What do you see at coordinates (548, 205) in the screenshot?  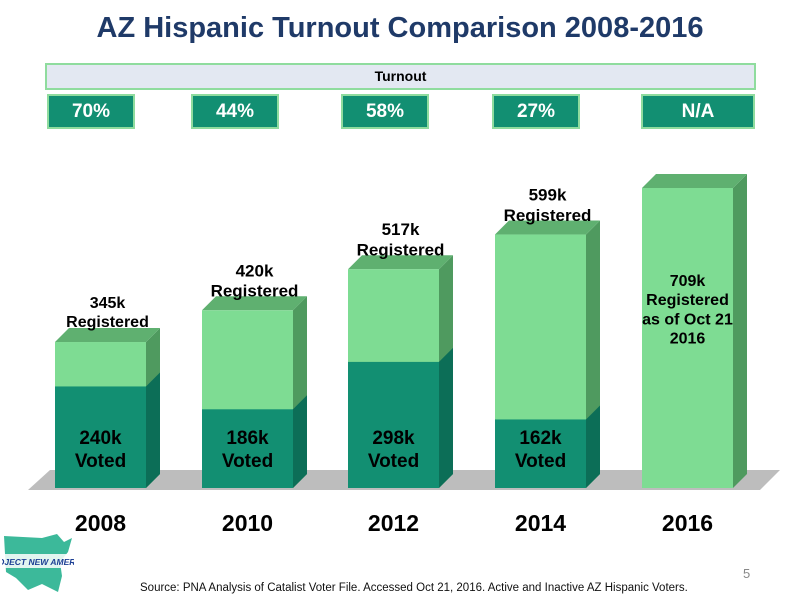 I see `registered-label-2014: 599k Registered` at bounding box center [548, 205].